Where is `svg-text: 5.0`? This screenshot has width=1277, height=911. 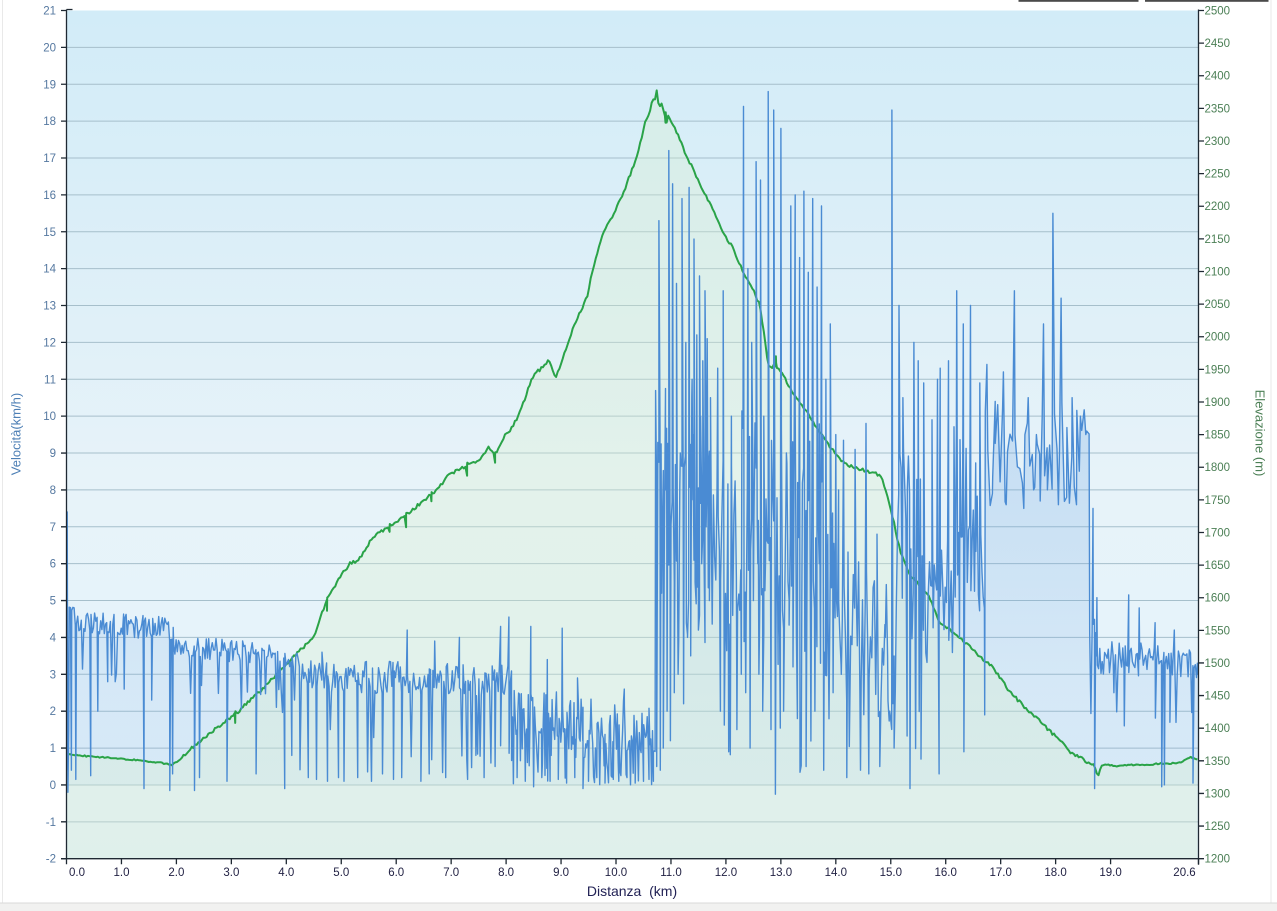 svg-text: 5.0 is located at coordinates (341, 873).